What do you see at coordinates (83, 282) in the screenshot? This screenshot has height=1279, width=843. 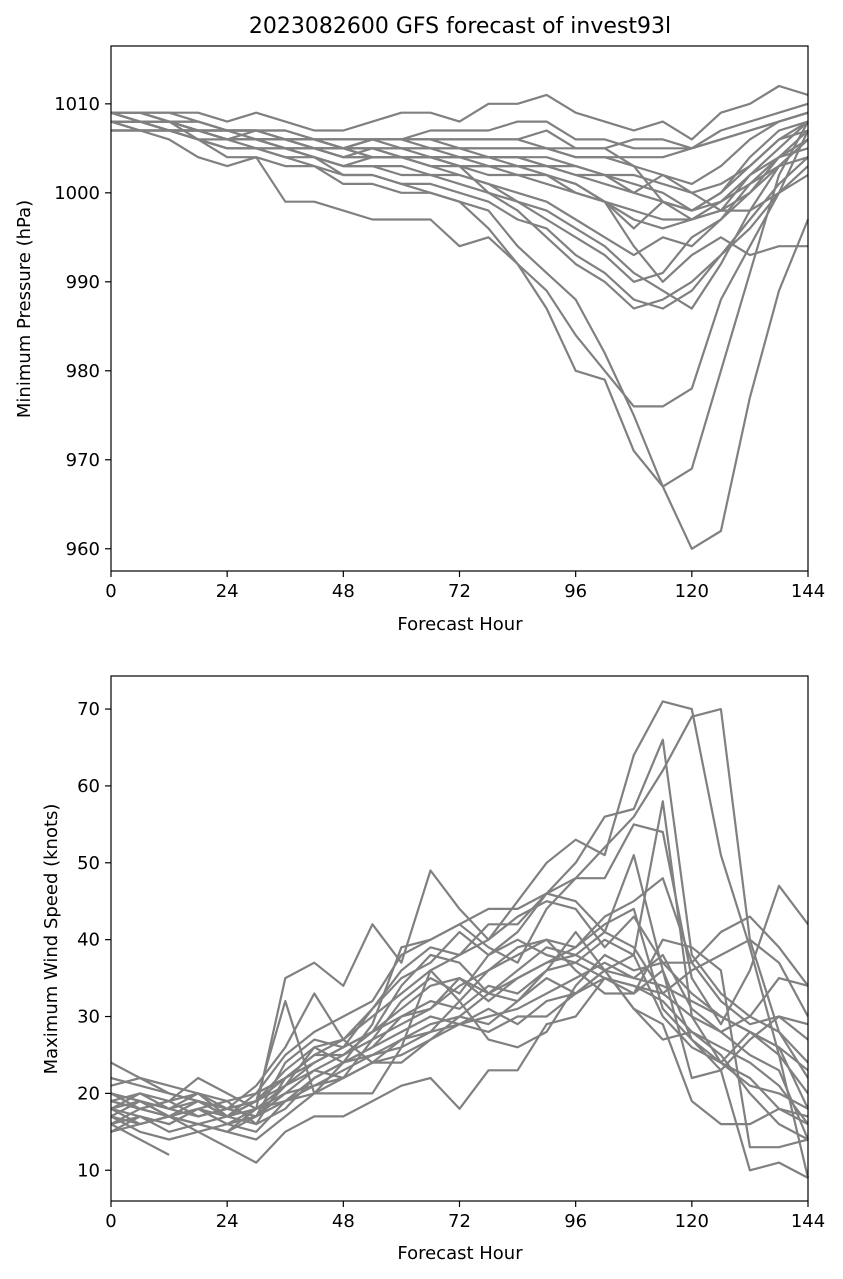 I see `pressure-y-tick-label: 990` at bounding box center [83, 282].